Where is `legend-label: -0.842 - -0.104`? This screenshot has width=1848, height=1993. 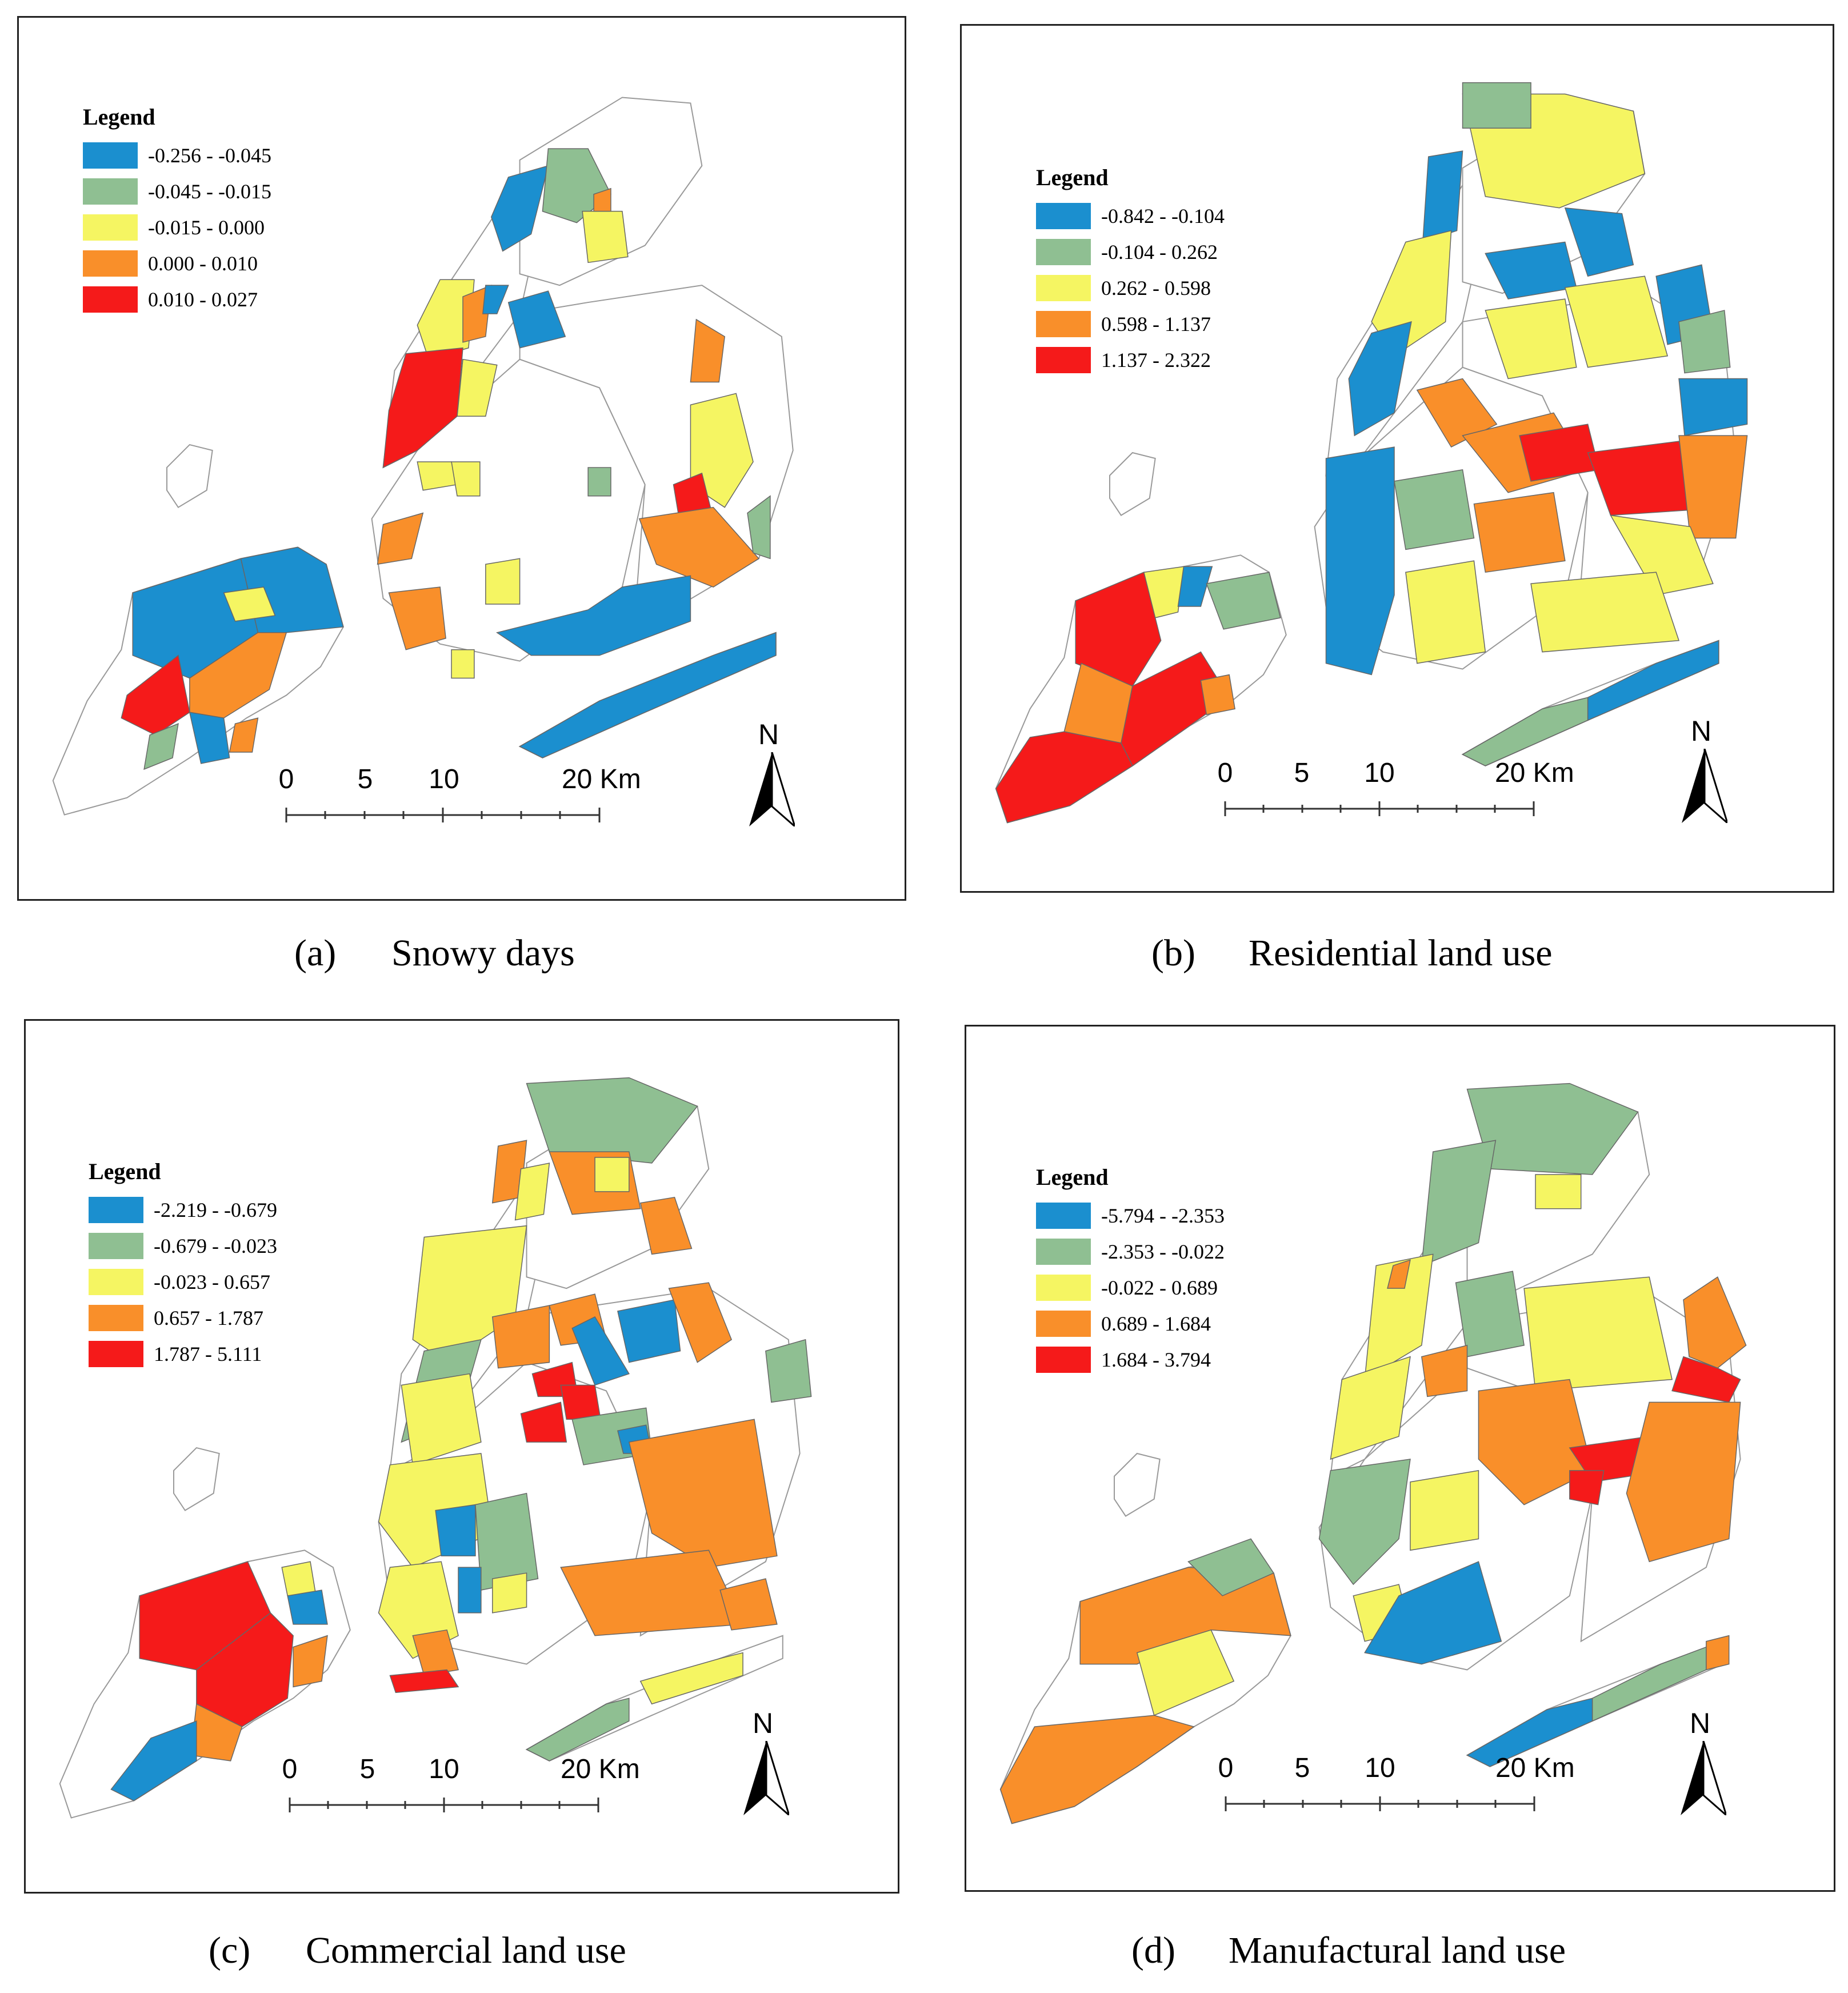 legend-label: -0.842 - -0.104 is located at coordinates (1163, 215).